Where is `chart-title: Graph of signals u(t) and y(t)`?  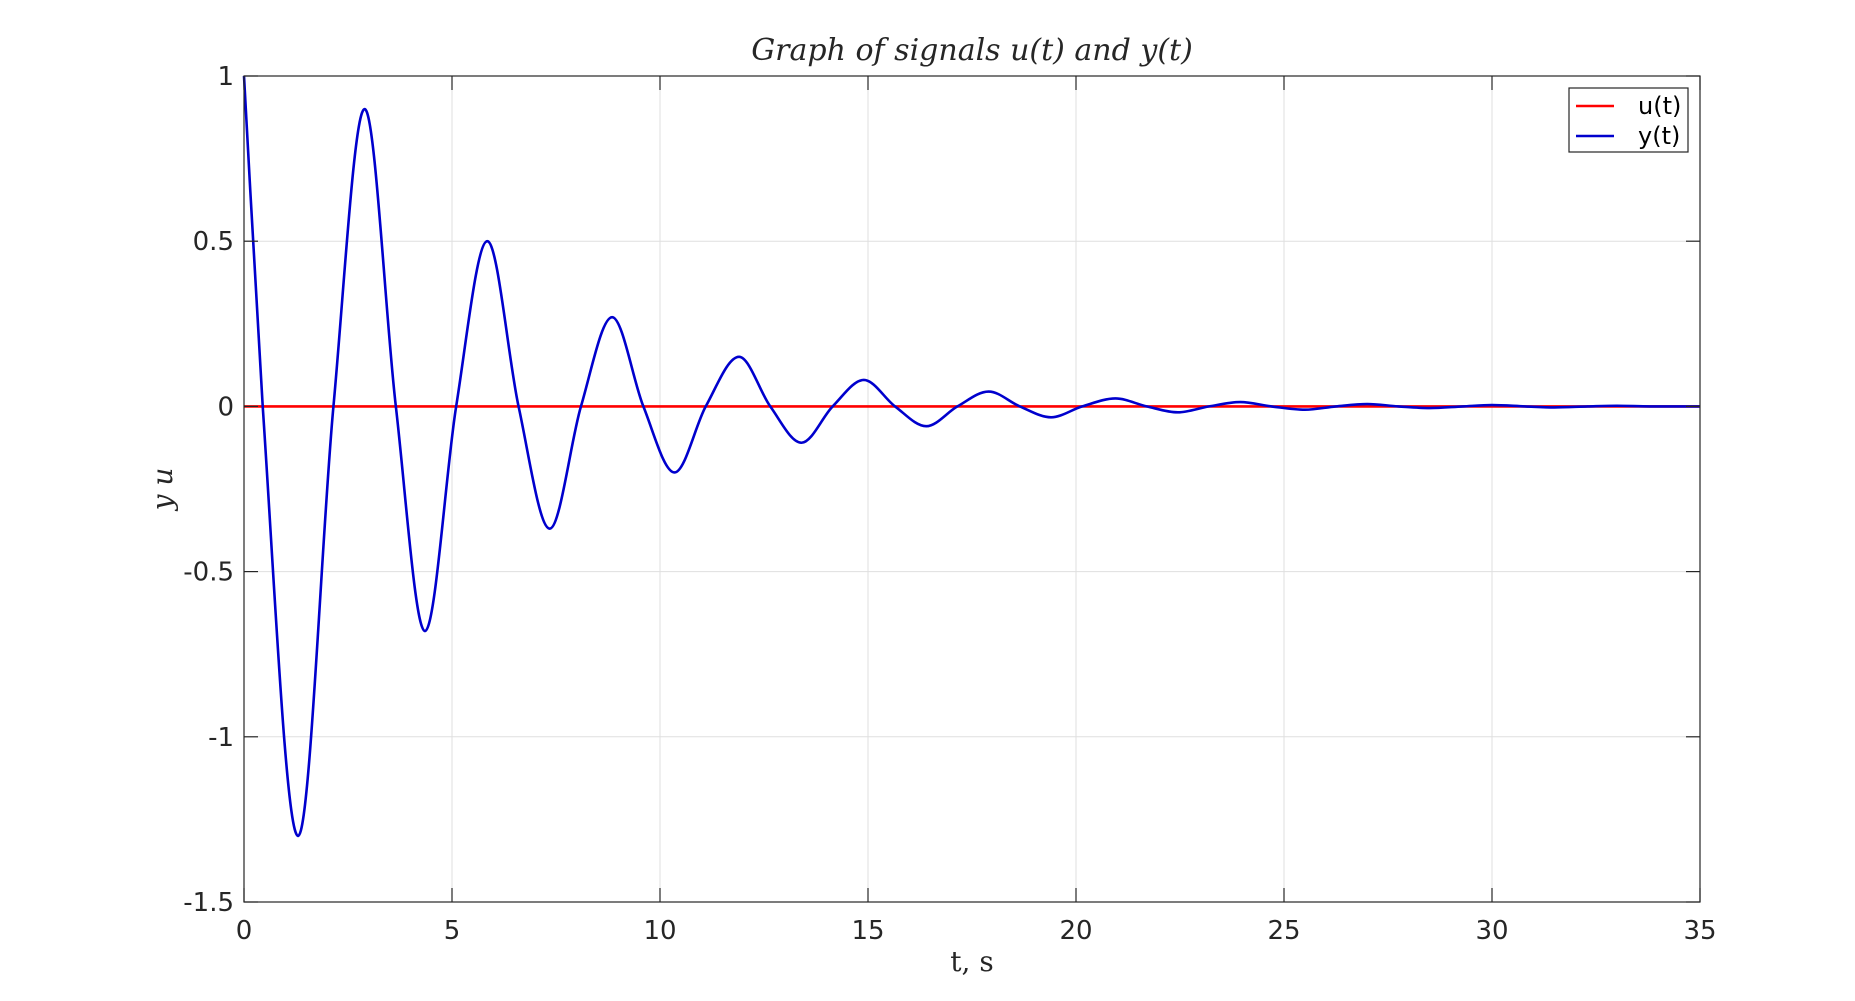
chart-title: Graph of signals u(t) and y(t) is located at coordinates (972, 50).